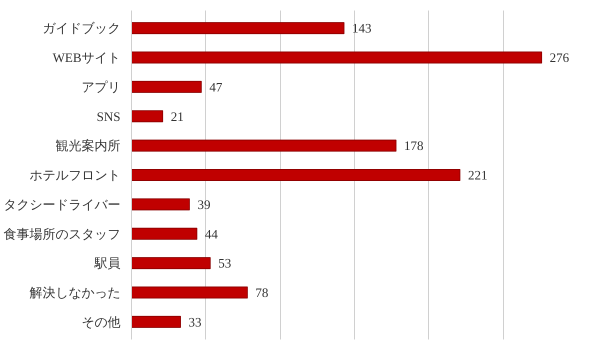 Image resolution: width=600 pixels, height=361 pixels. I want to click on data-label: 178, so click(414, 146).